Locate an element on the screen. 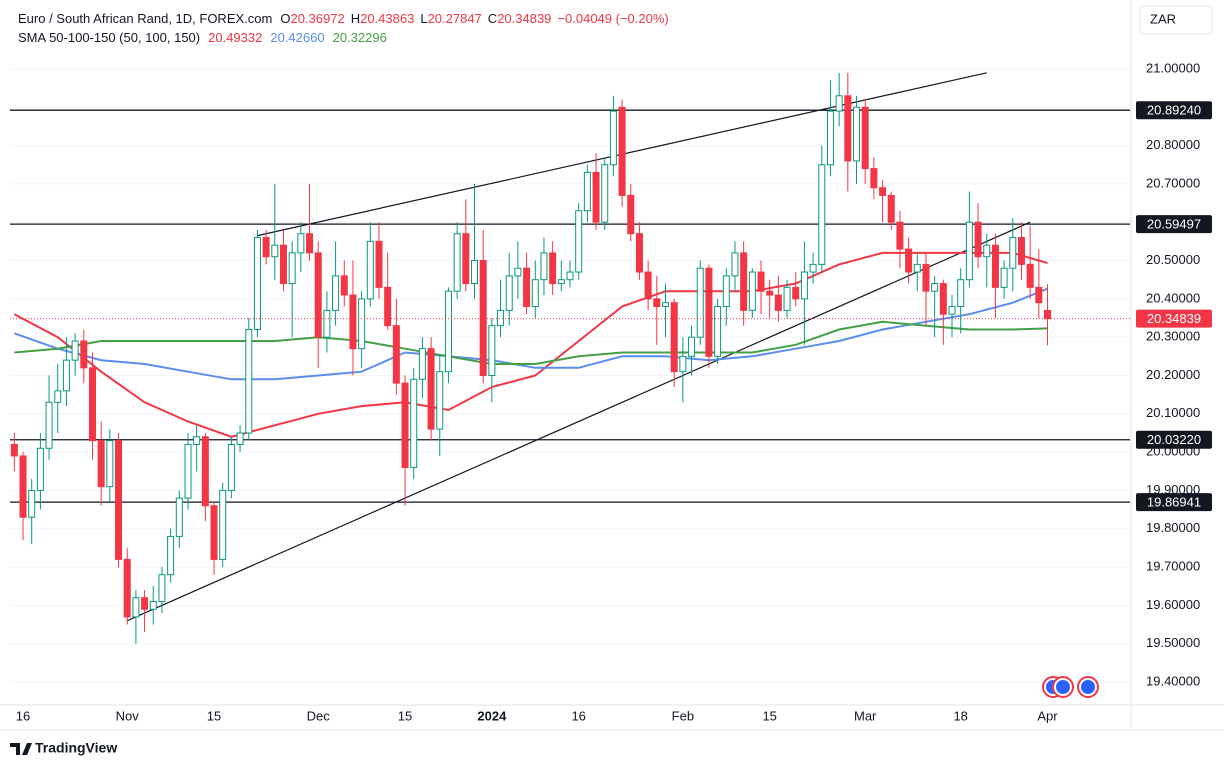  y-tick-label: 19.50000 is located at coordinates (1173, 642).